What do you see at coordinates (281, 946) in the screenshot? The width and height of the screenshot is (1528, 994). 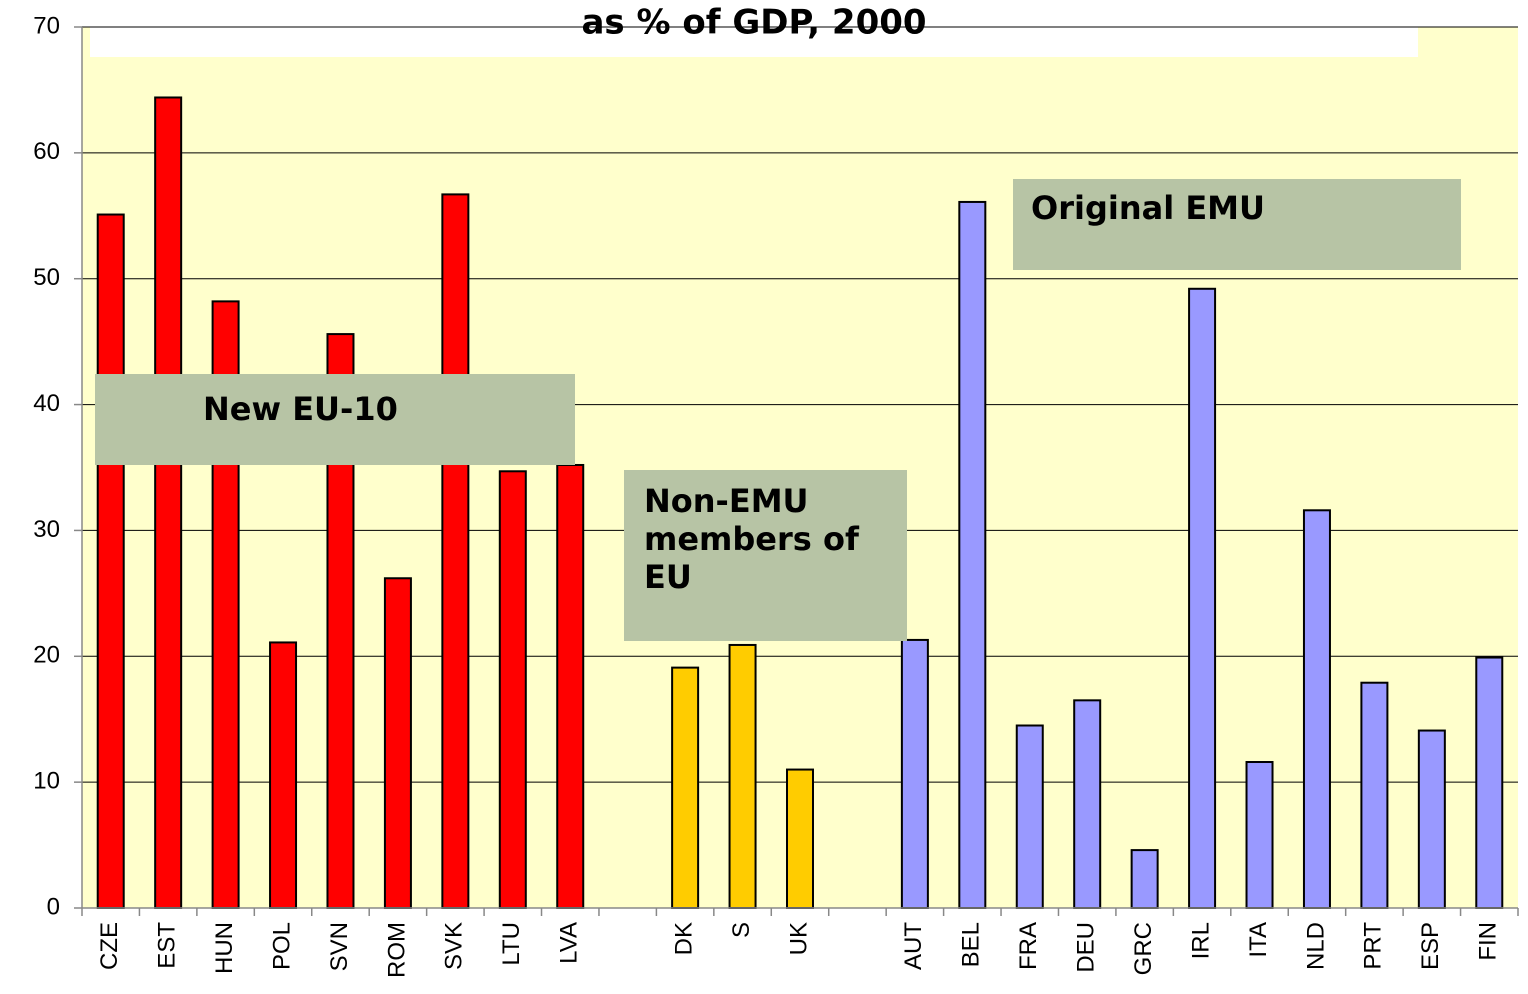 I see `x-tick-label: POL` at bounding box center [281, 946].